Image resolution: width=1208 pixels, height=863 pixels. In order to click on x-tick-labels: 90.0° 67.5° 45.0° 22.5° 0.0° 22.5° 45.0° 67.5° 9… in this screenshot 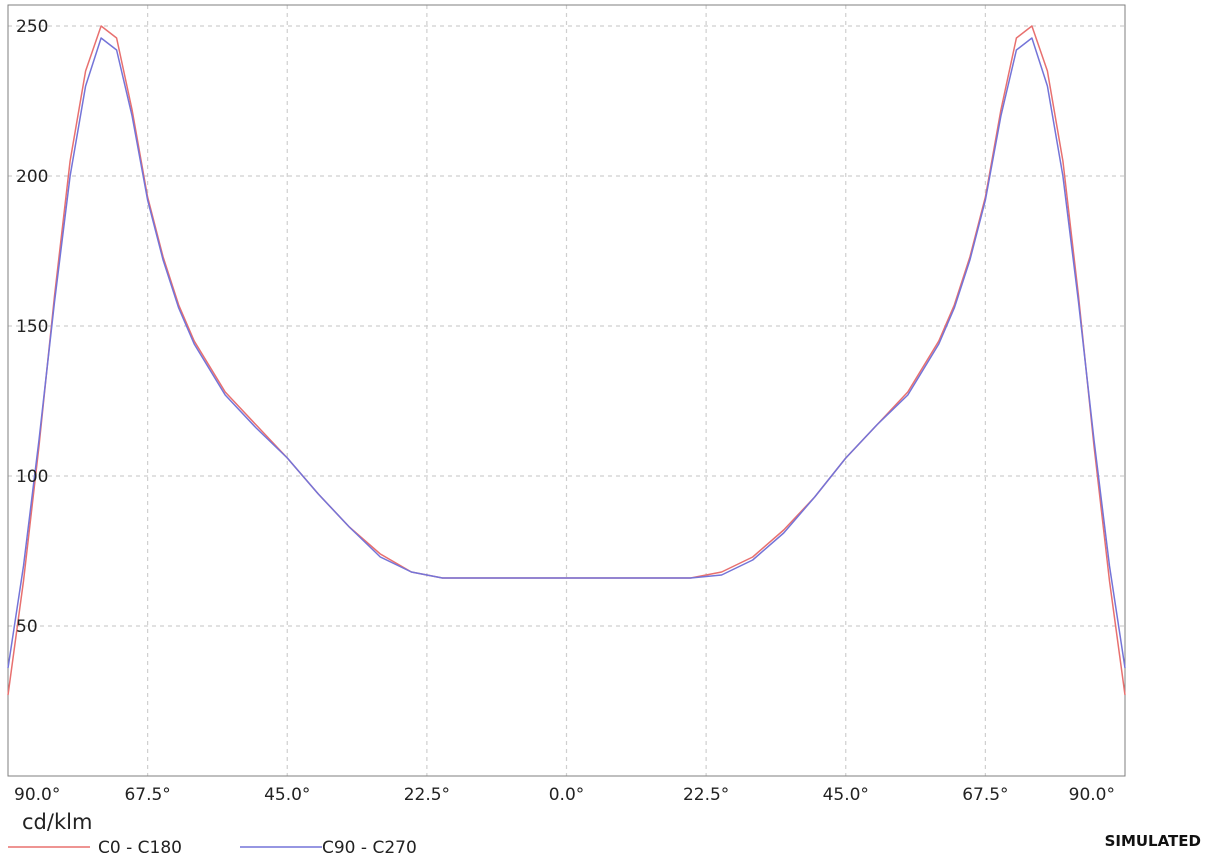, I will do `click(564, 795)`.